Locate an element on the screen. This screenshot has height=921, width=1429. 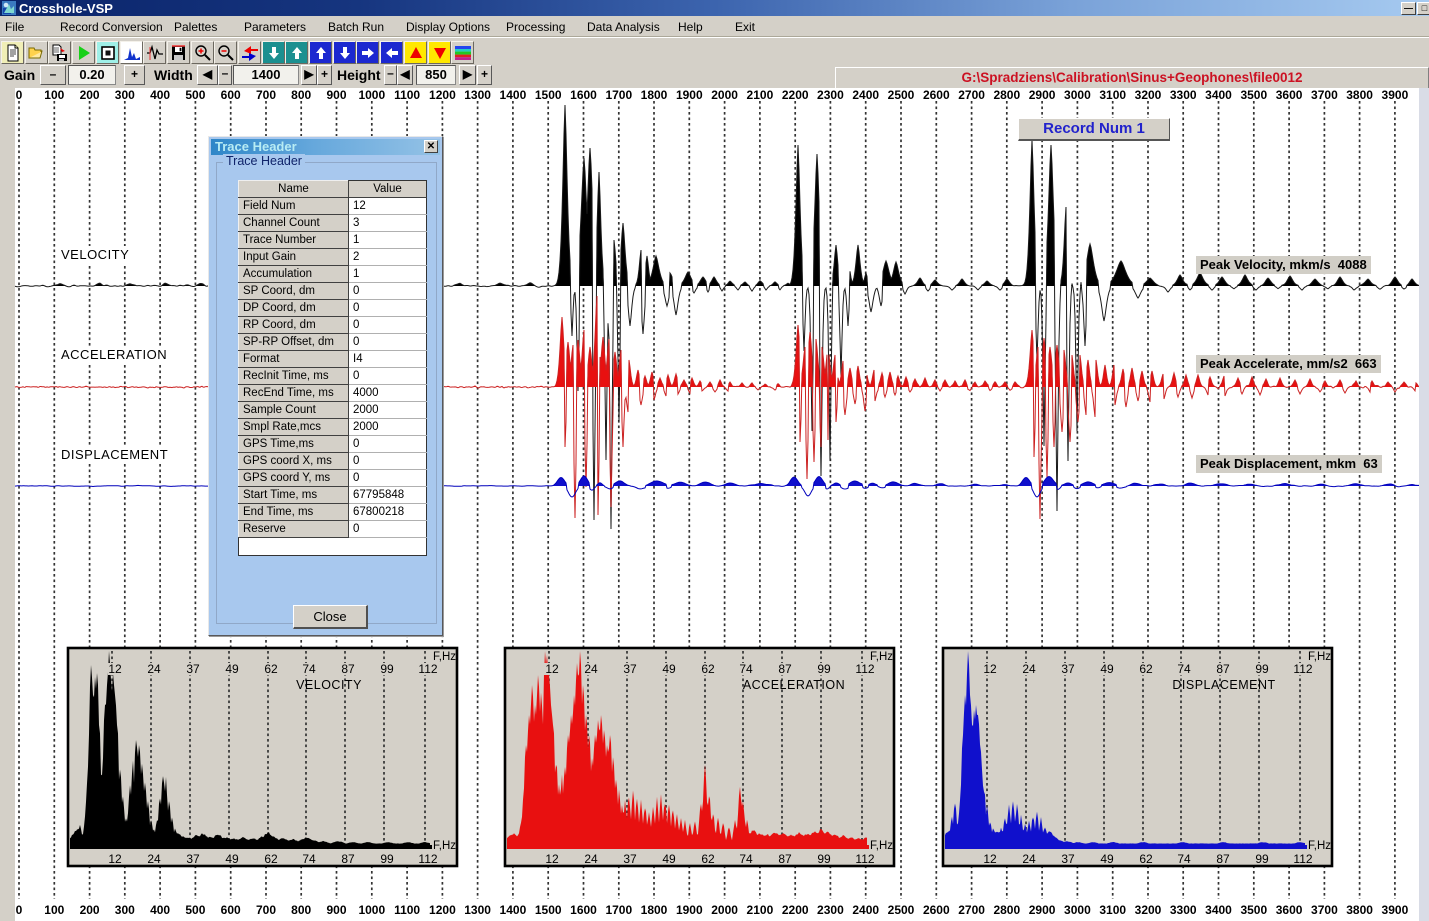
svg-text: 0 is located at coordinates (19, 910).